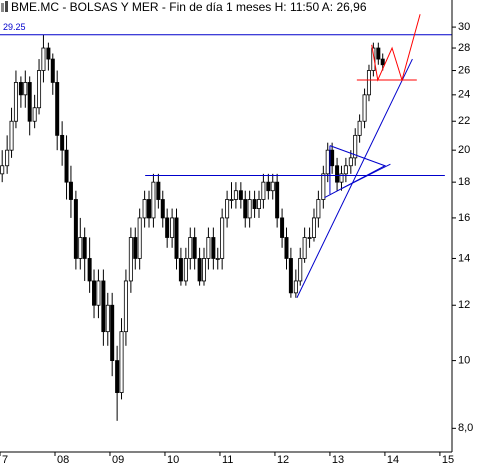  Describe the element at coordinates (464, 258) in the screenshot. I see `y-tick-label: 14` at that location.